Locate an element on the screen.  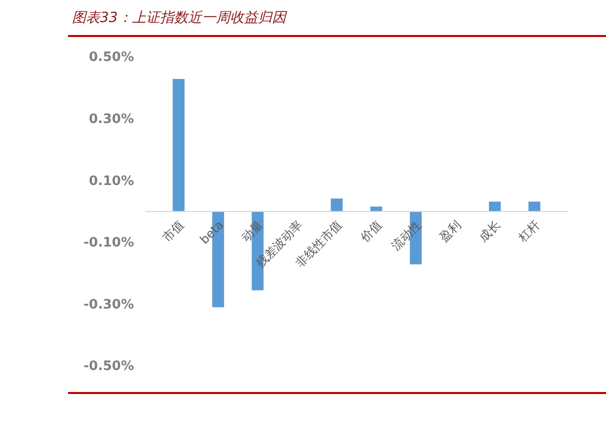
y-tick-label: 0.10% is located at coordinates (111, 181).